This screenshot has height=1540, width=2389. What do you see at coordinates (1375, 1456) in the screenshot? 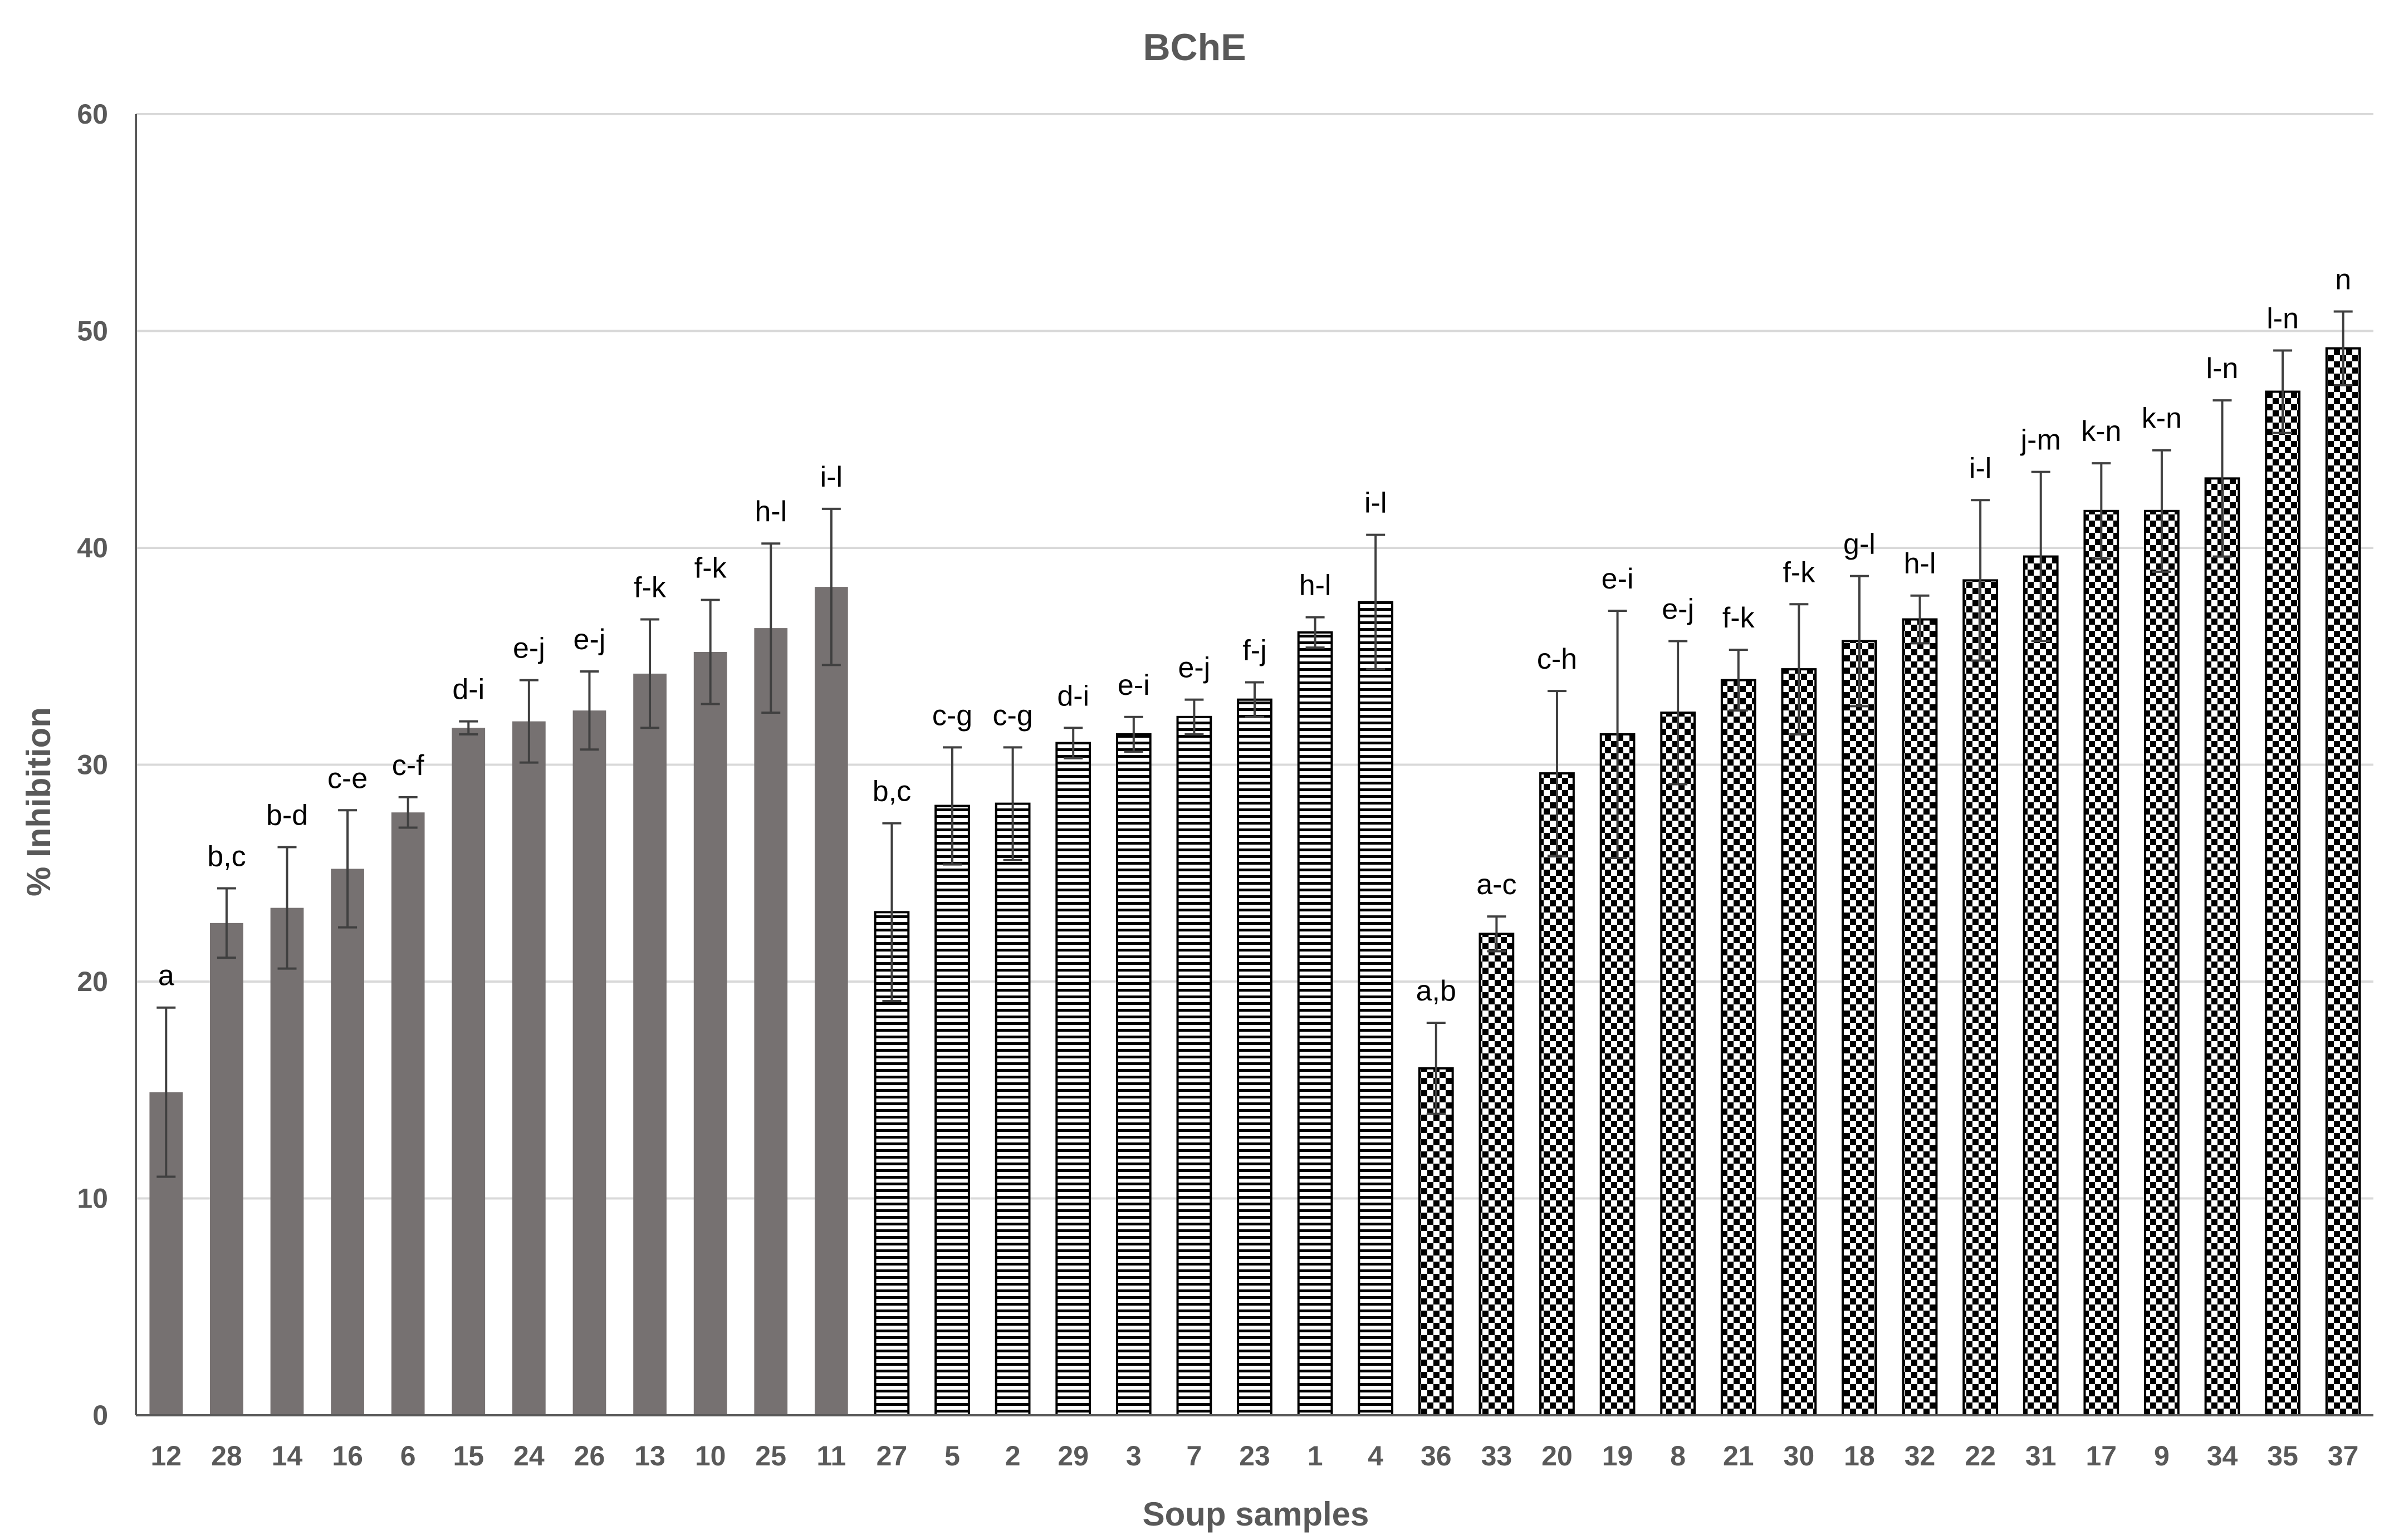
I see `x-tick-label: 4` at bounding box center [1375, 1456].